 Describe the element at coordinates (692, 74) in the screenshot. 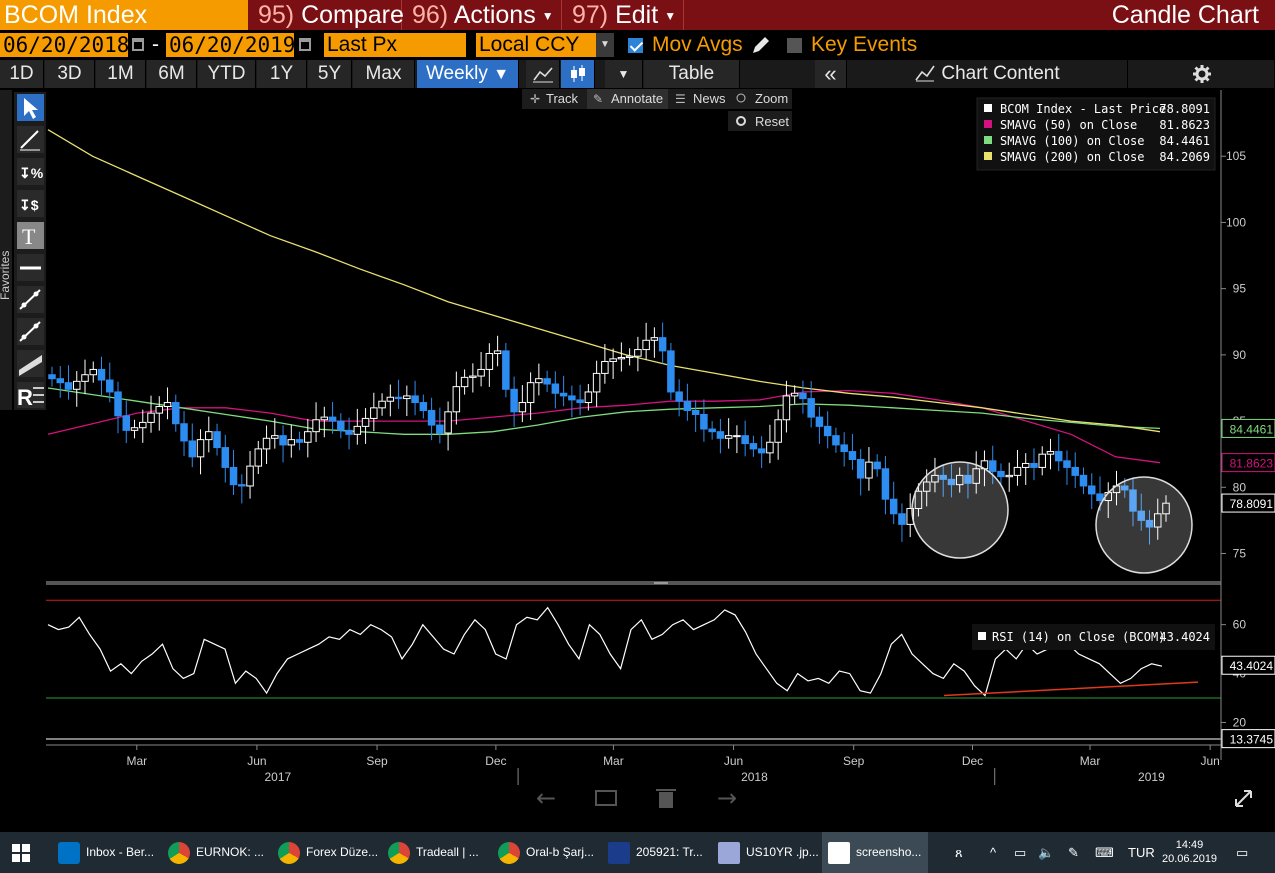

I see `table-button: Table` at that location.